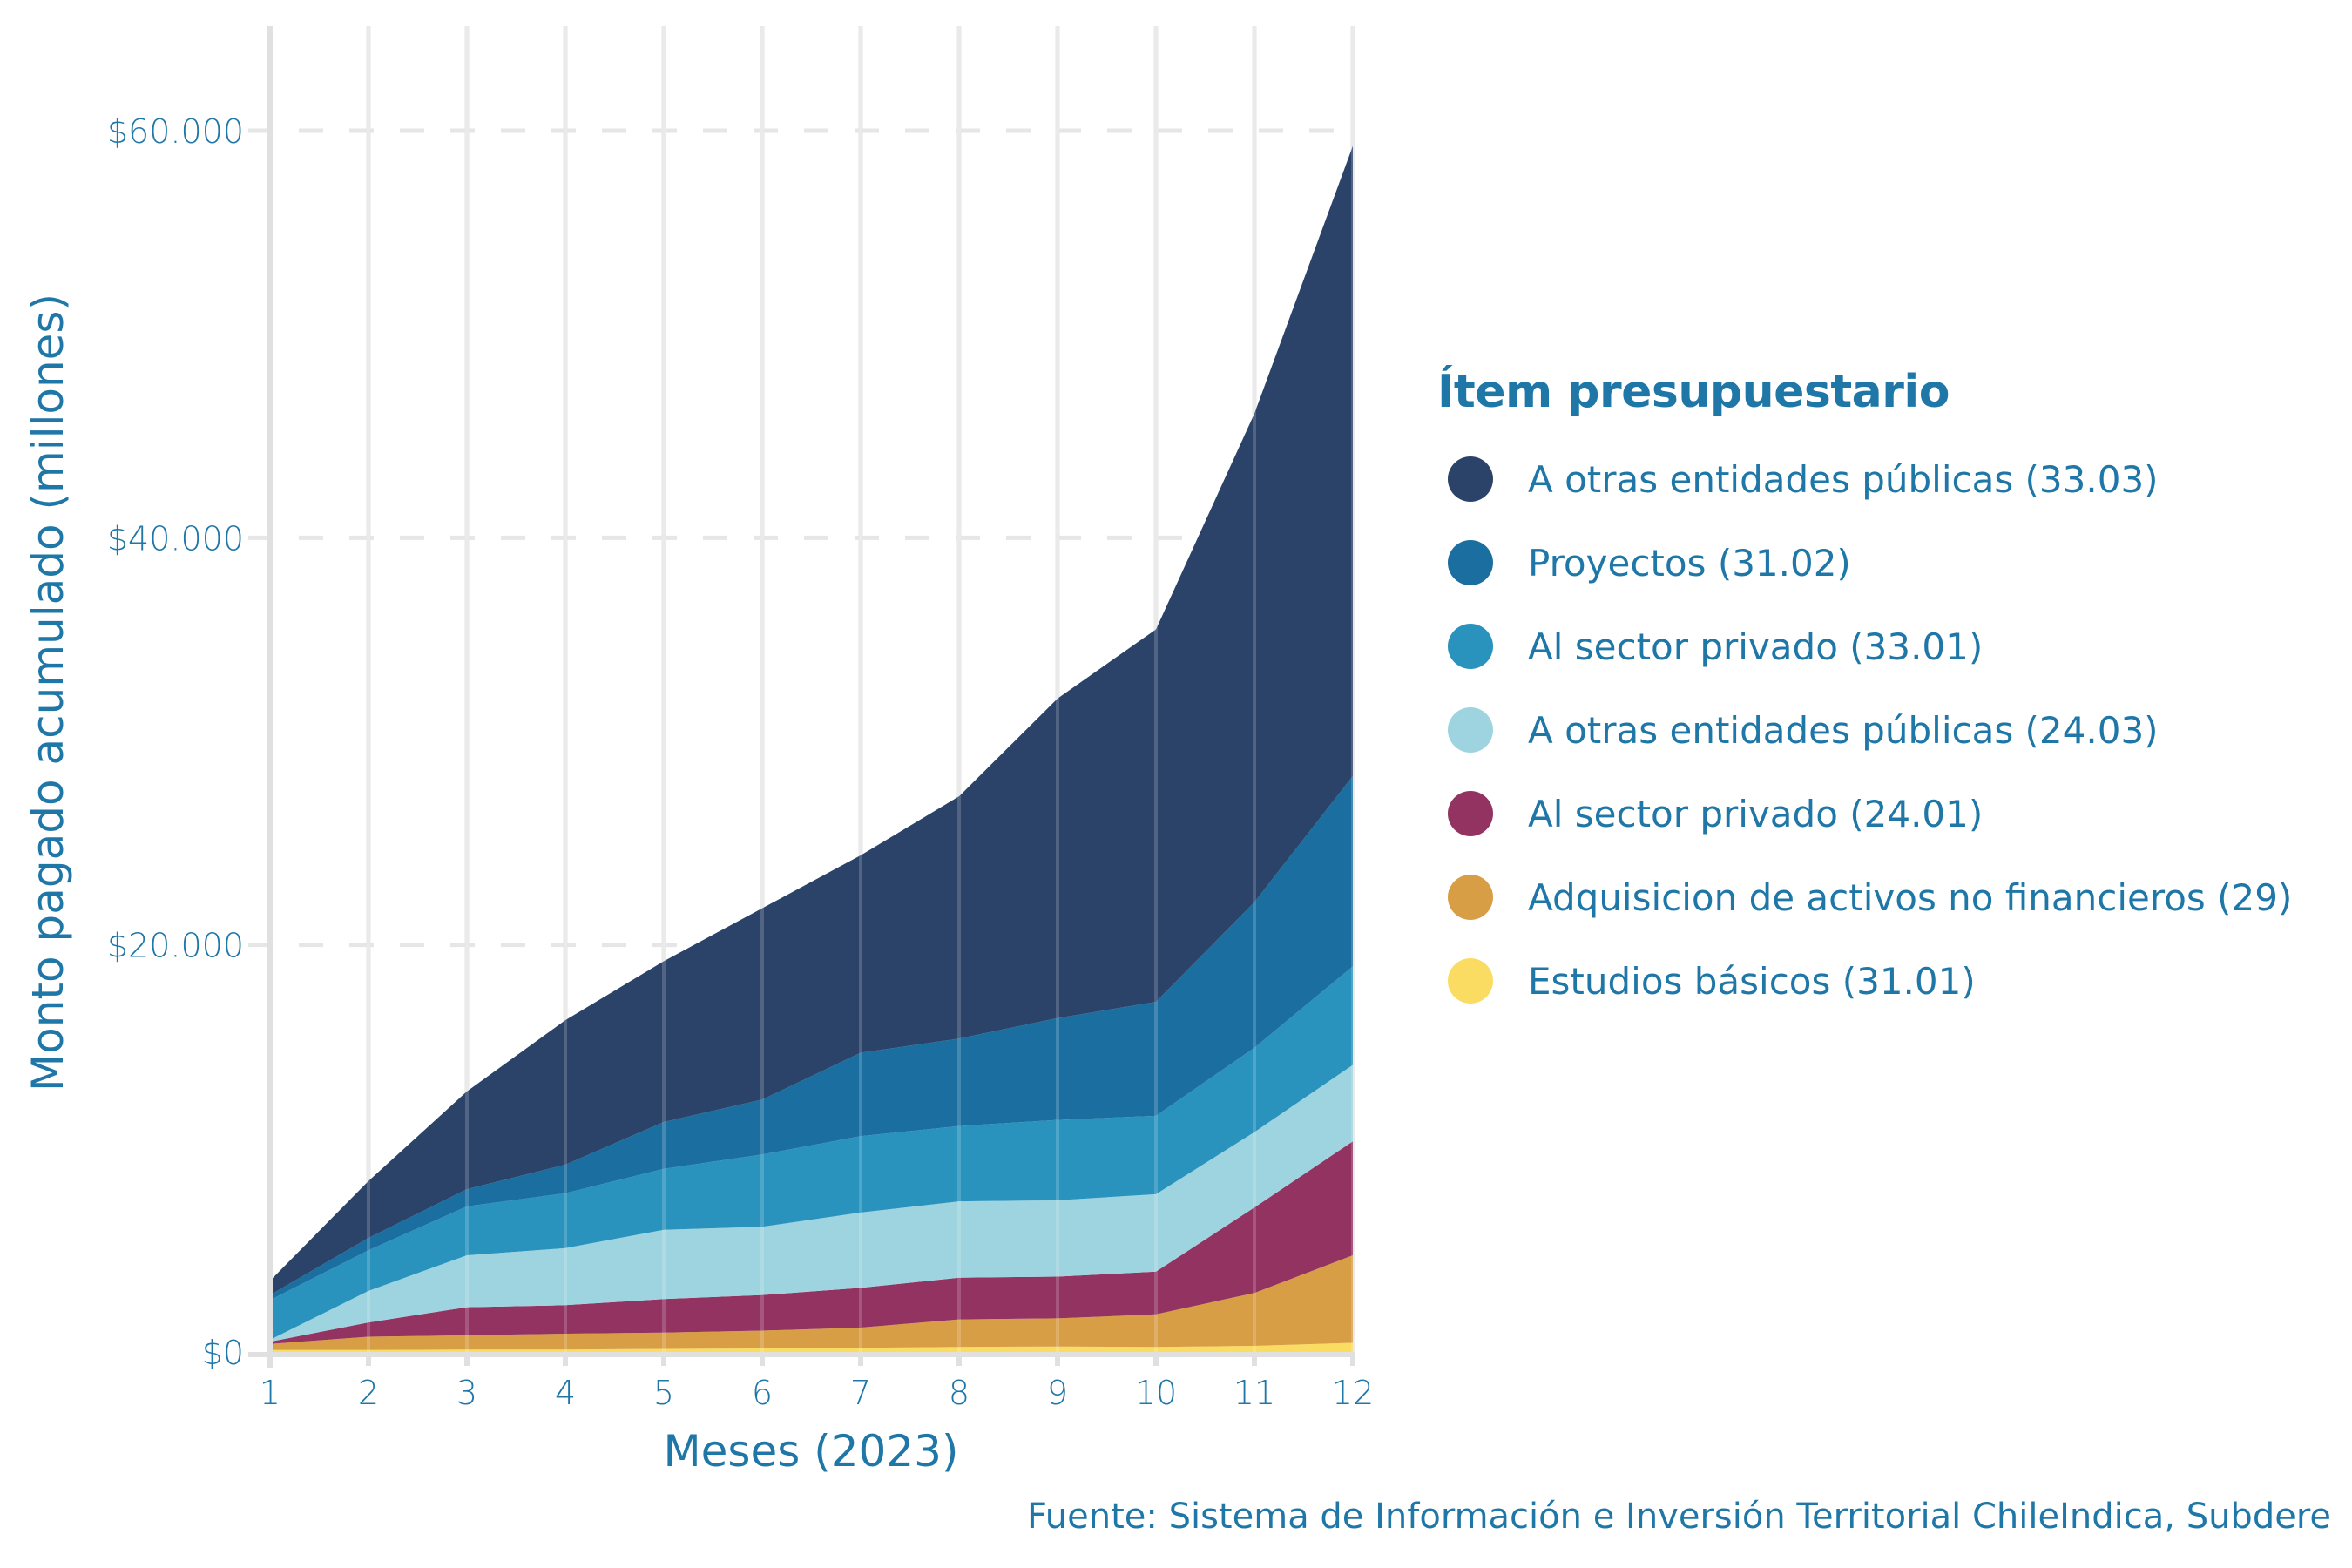  What do you see at coordinates (1756, 646) in the screenshot?
I see `legend-label: Al sector privado (33.01)` at bounding box center [1756, 646].